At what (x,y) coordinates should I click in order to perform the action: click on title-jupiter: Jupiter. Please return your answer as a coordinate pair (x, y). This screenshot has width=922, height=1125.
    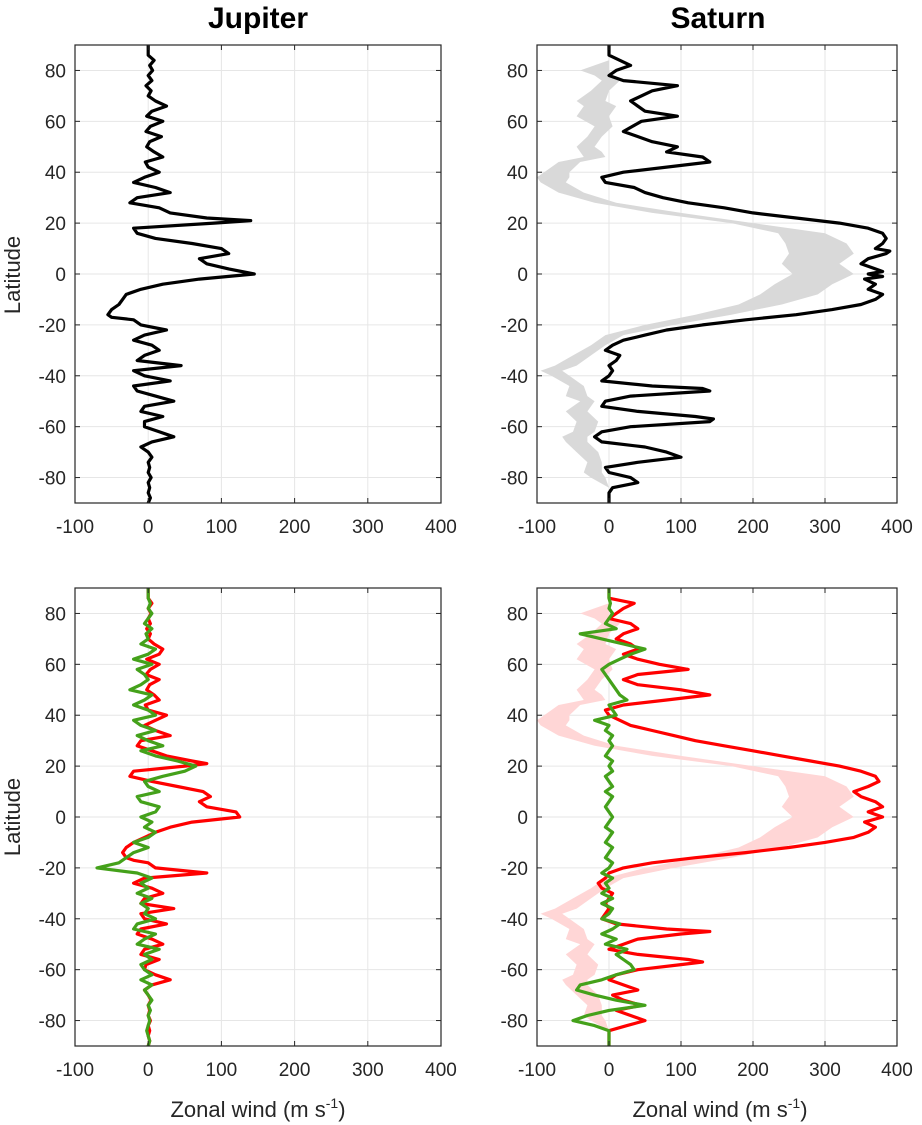
    Looking at the image, I should click on (258, 18).